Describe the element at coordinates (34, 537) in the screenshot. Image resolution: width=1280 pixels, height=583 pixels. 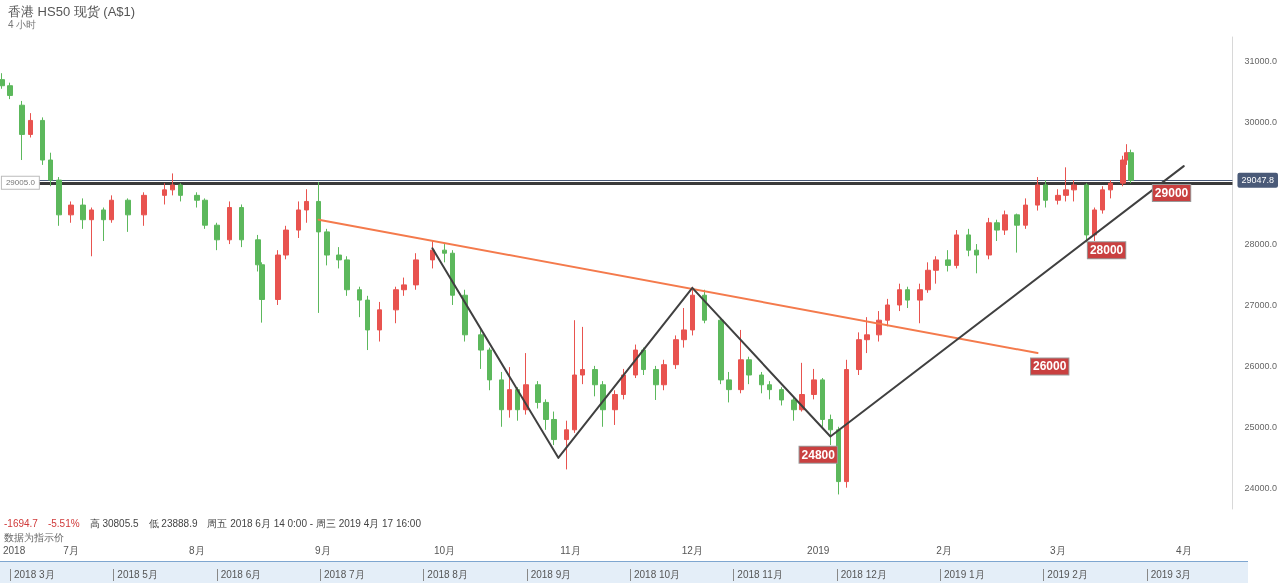
I see `text: 数据为指示价` at that location.